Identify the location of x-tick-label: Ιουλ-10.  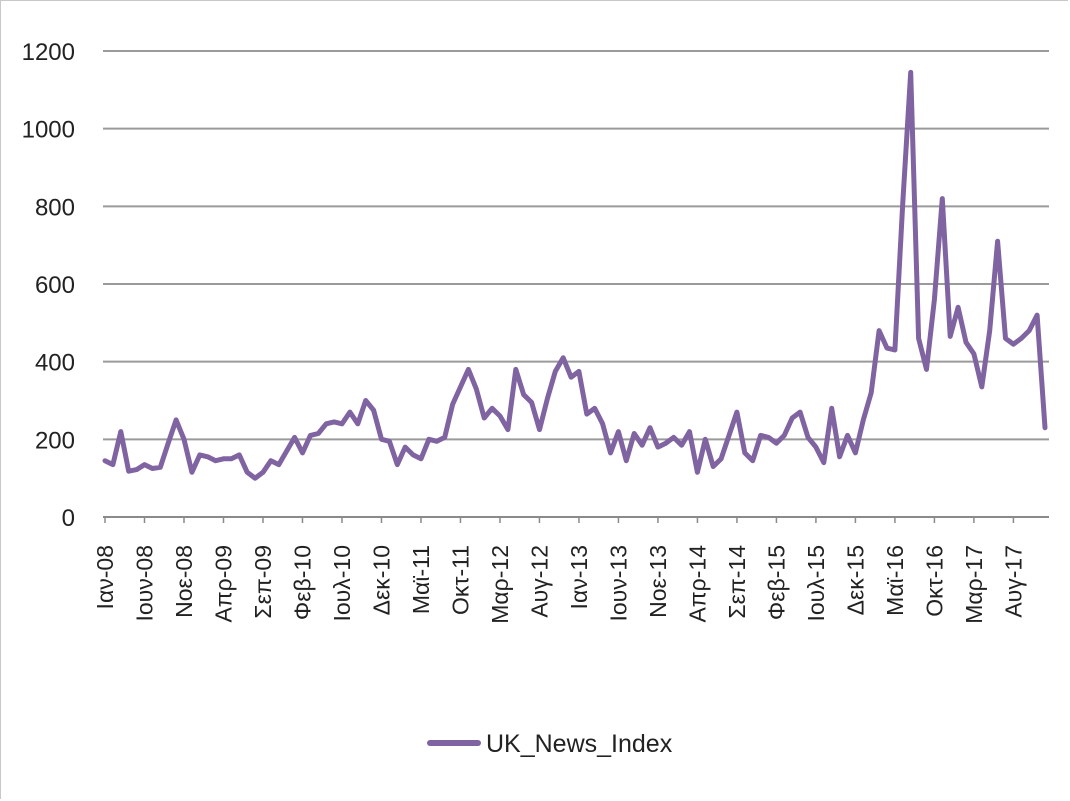
(342, 583).